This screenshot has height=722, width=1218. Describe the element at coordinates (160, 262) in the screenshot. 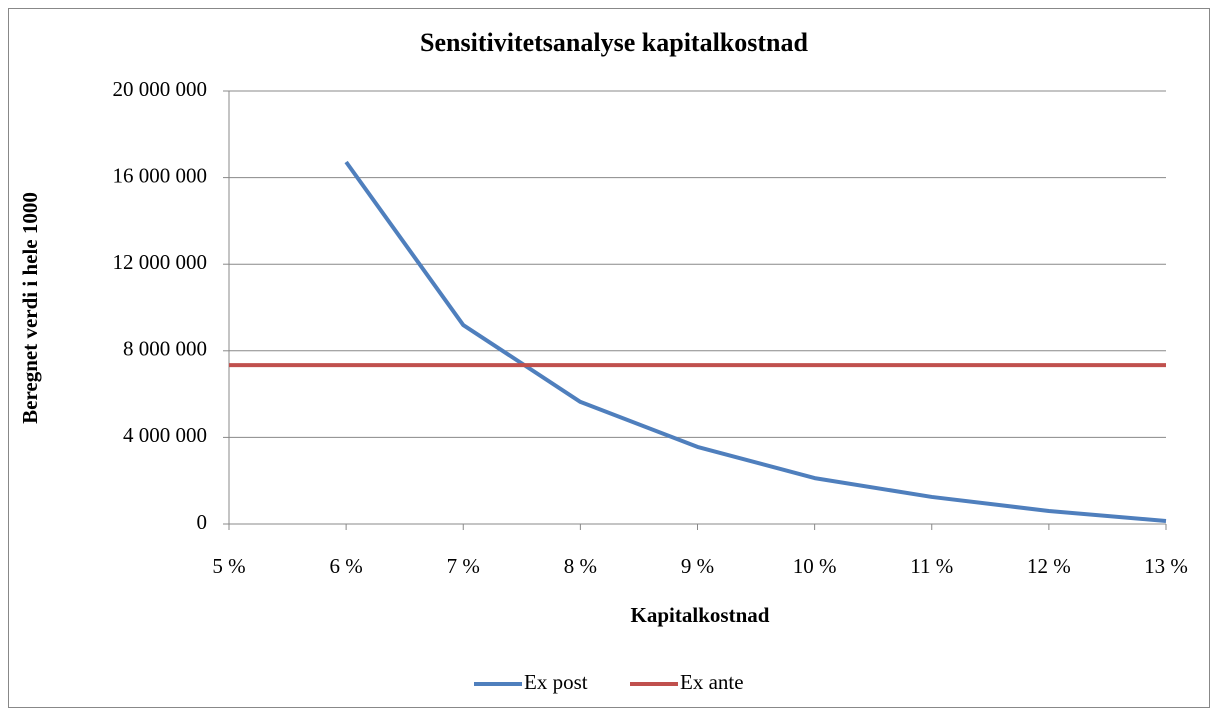

I see `y-tick-label: 12 000 000` at that location.